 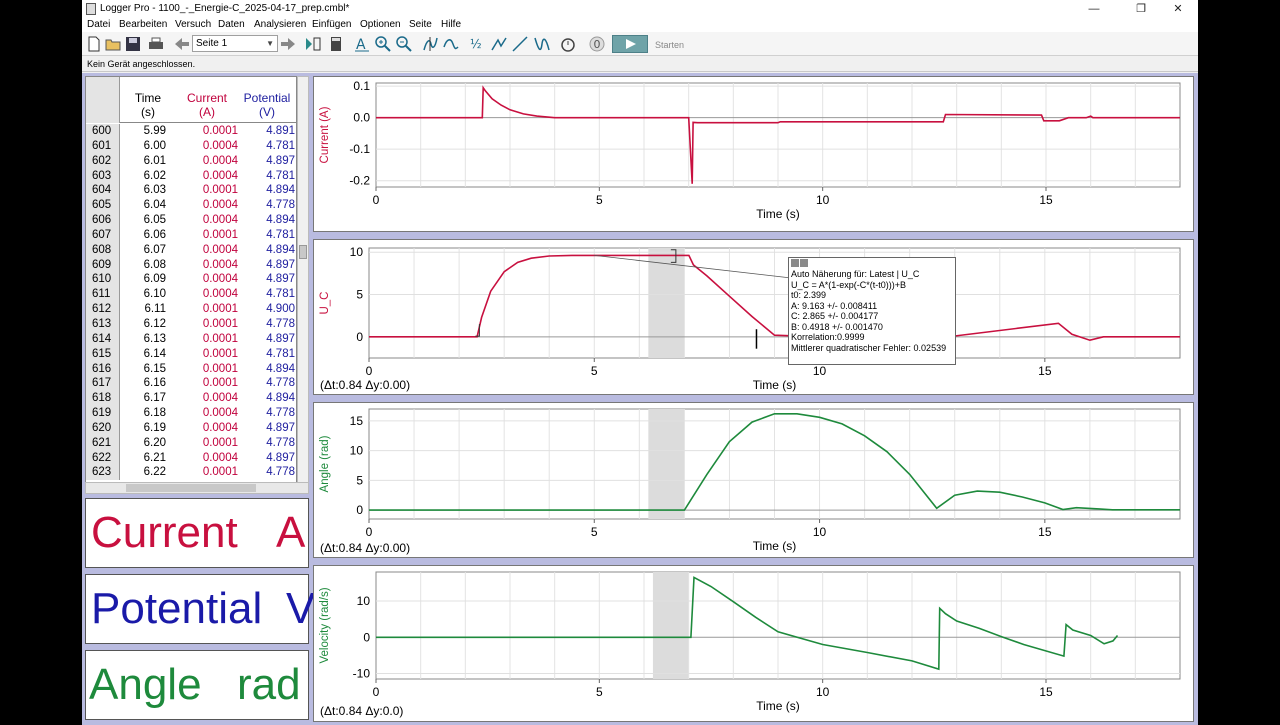 I want to click on time-cell: 6.01, so click(x=154, y=160).